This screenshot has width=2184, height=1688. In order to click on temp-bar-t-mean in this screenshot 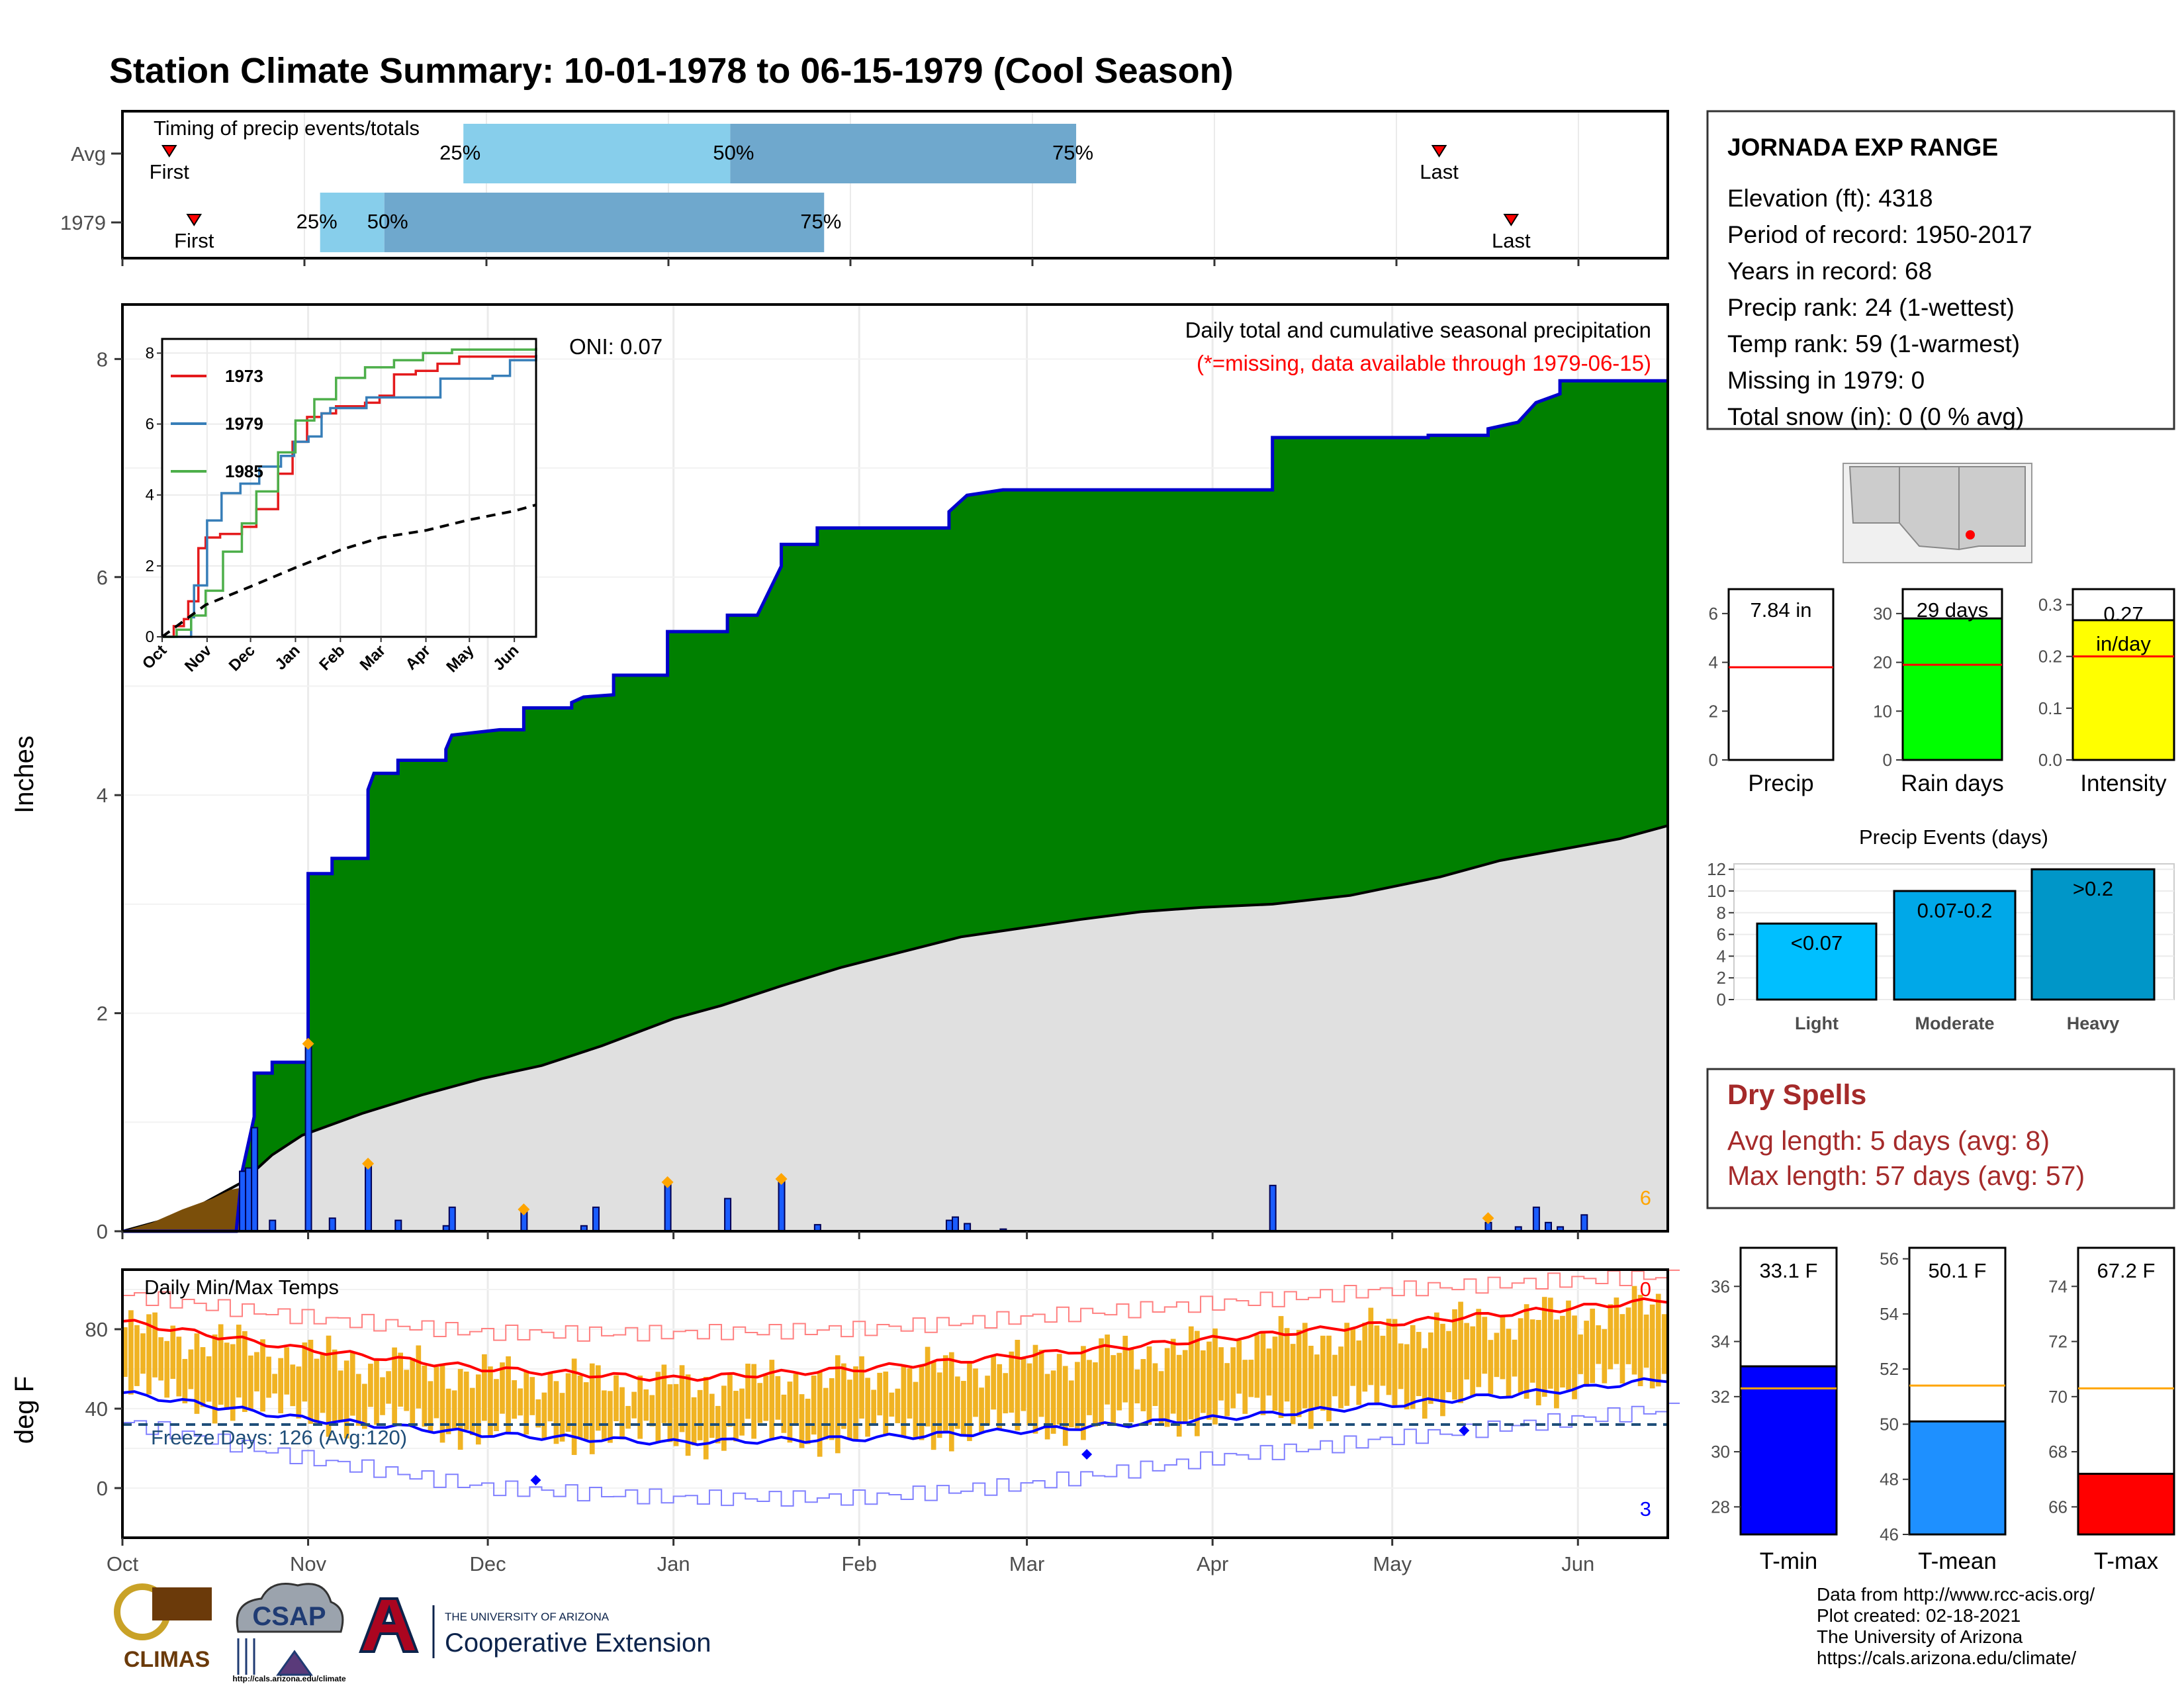, I will do `click(1957, 1478)`.